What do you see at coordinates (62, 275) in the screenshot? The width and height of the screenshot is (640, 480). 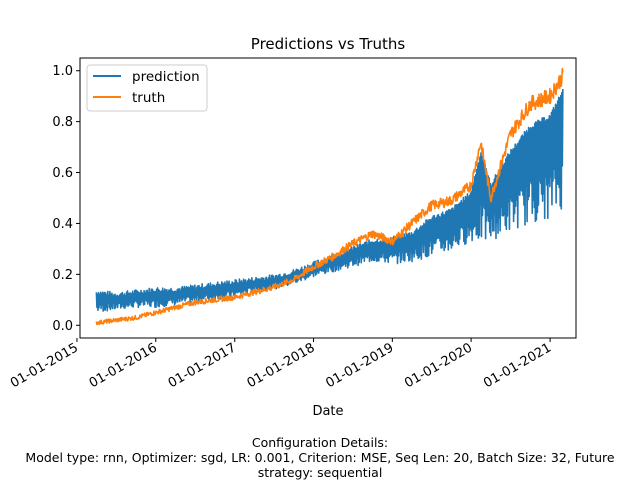 I see `y-tick-label: 0.2` at bounding box center [62, 275].